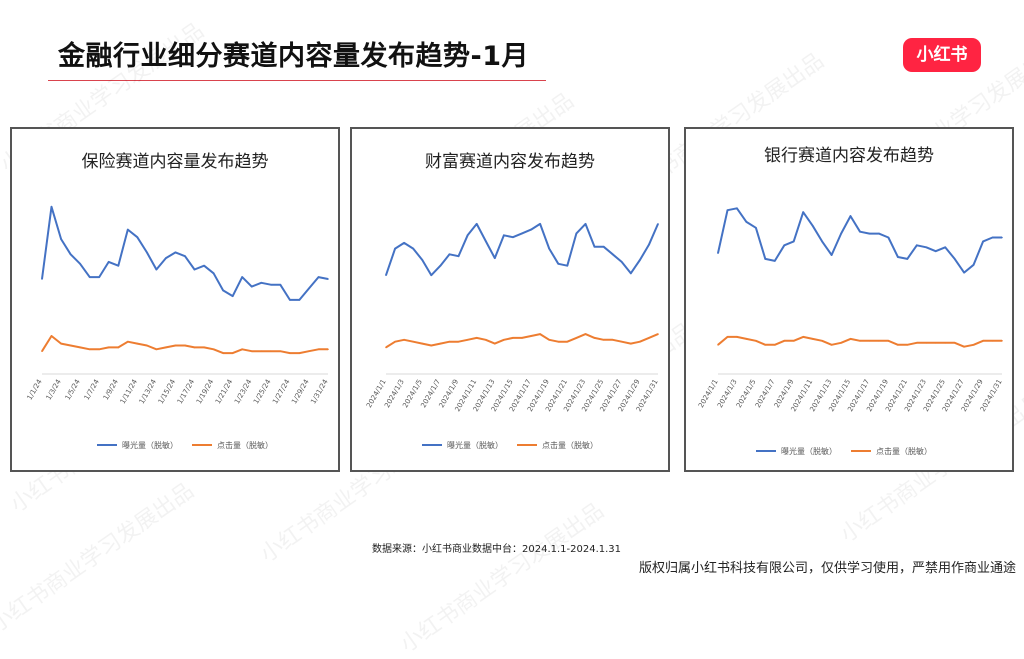 The image size is (1024, 659). Describe the element at coordinates (281, 392) in the screenshot. I see `x-tick-label: 1/27/24` at that location.